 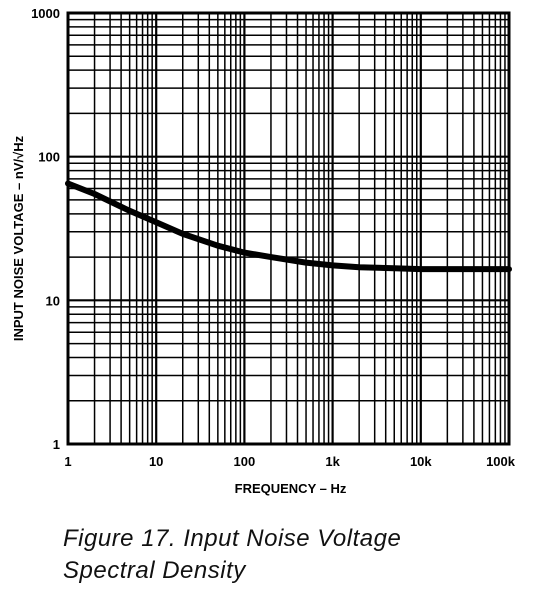 I want to click on caption-line-2: Spectral Density, so click(x=154, y=570).